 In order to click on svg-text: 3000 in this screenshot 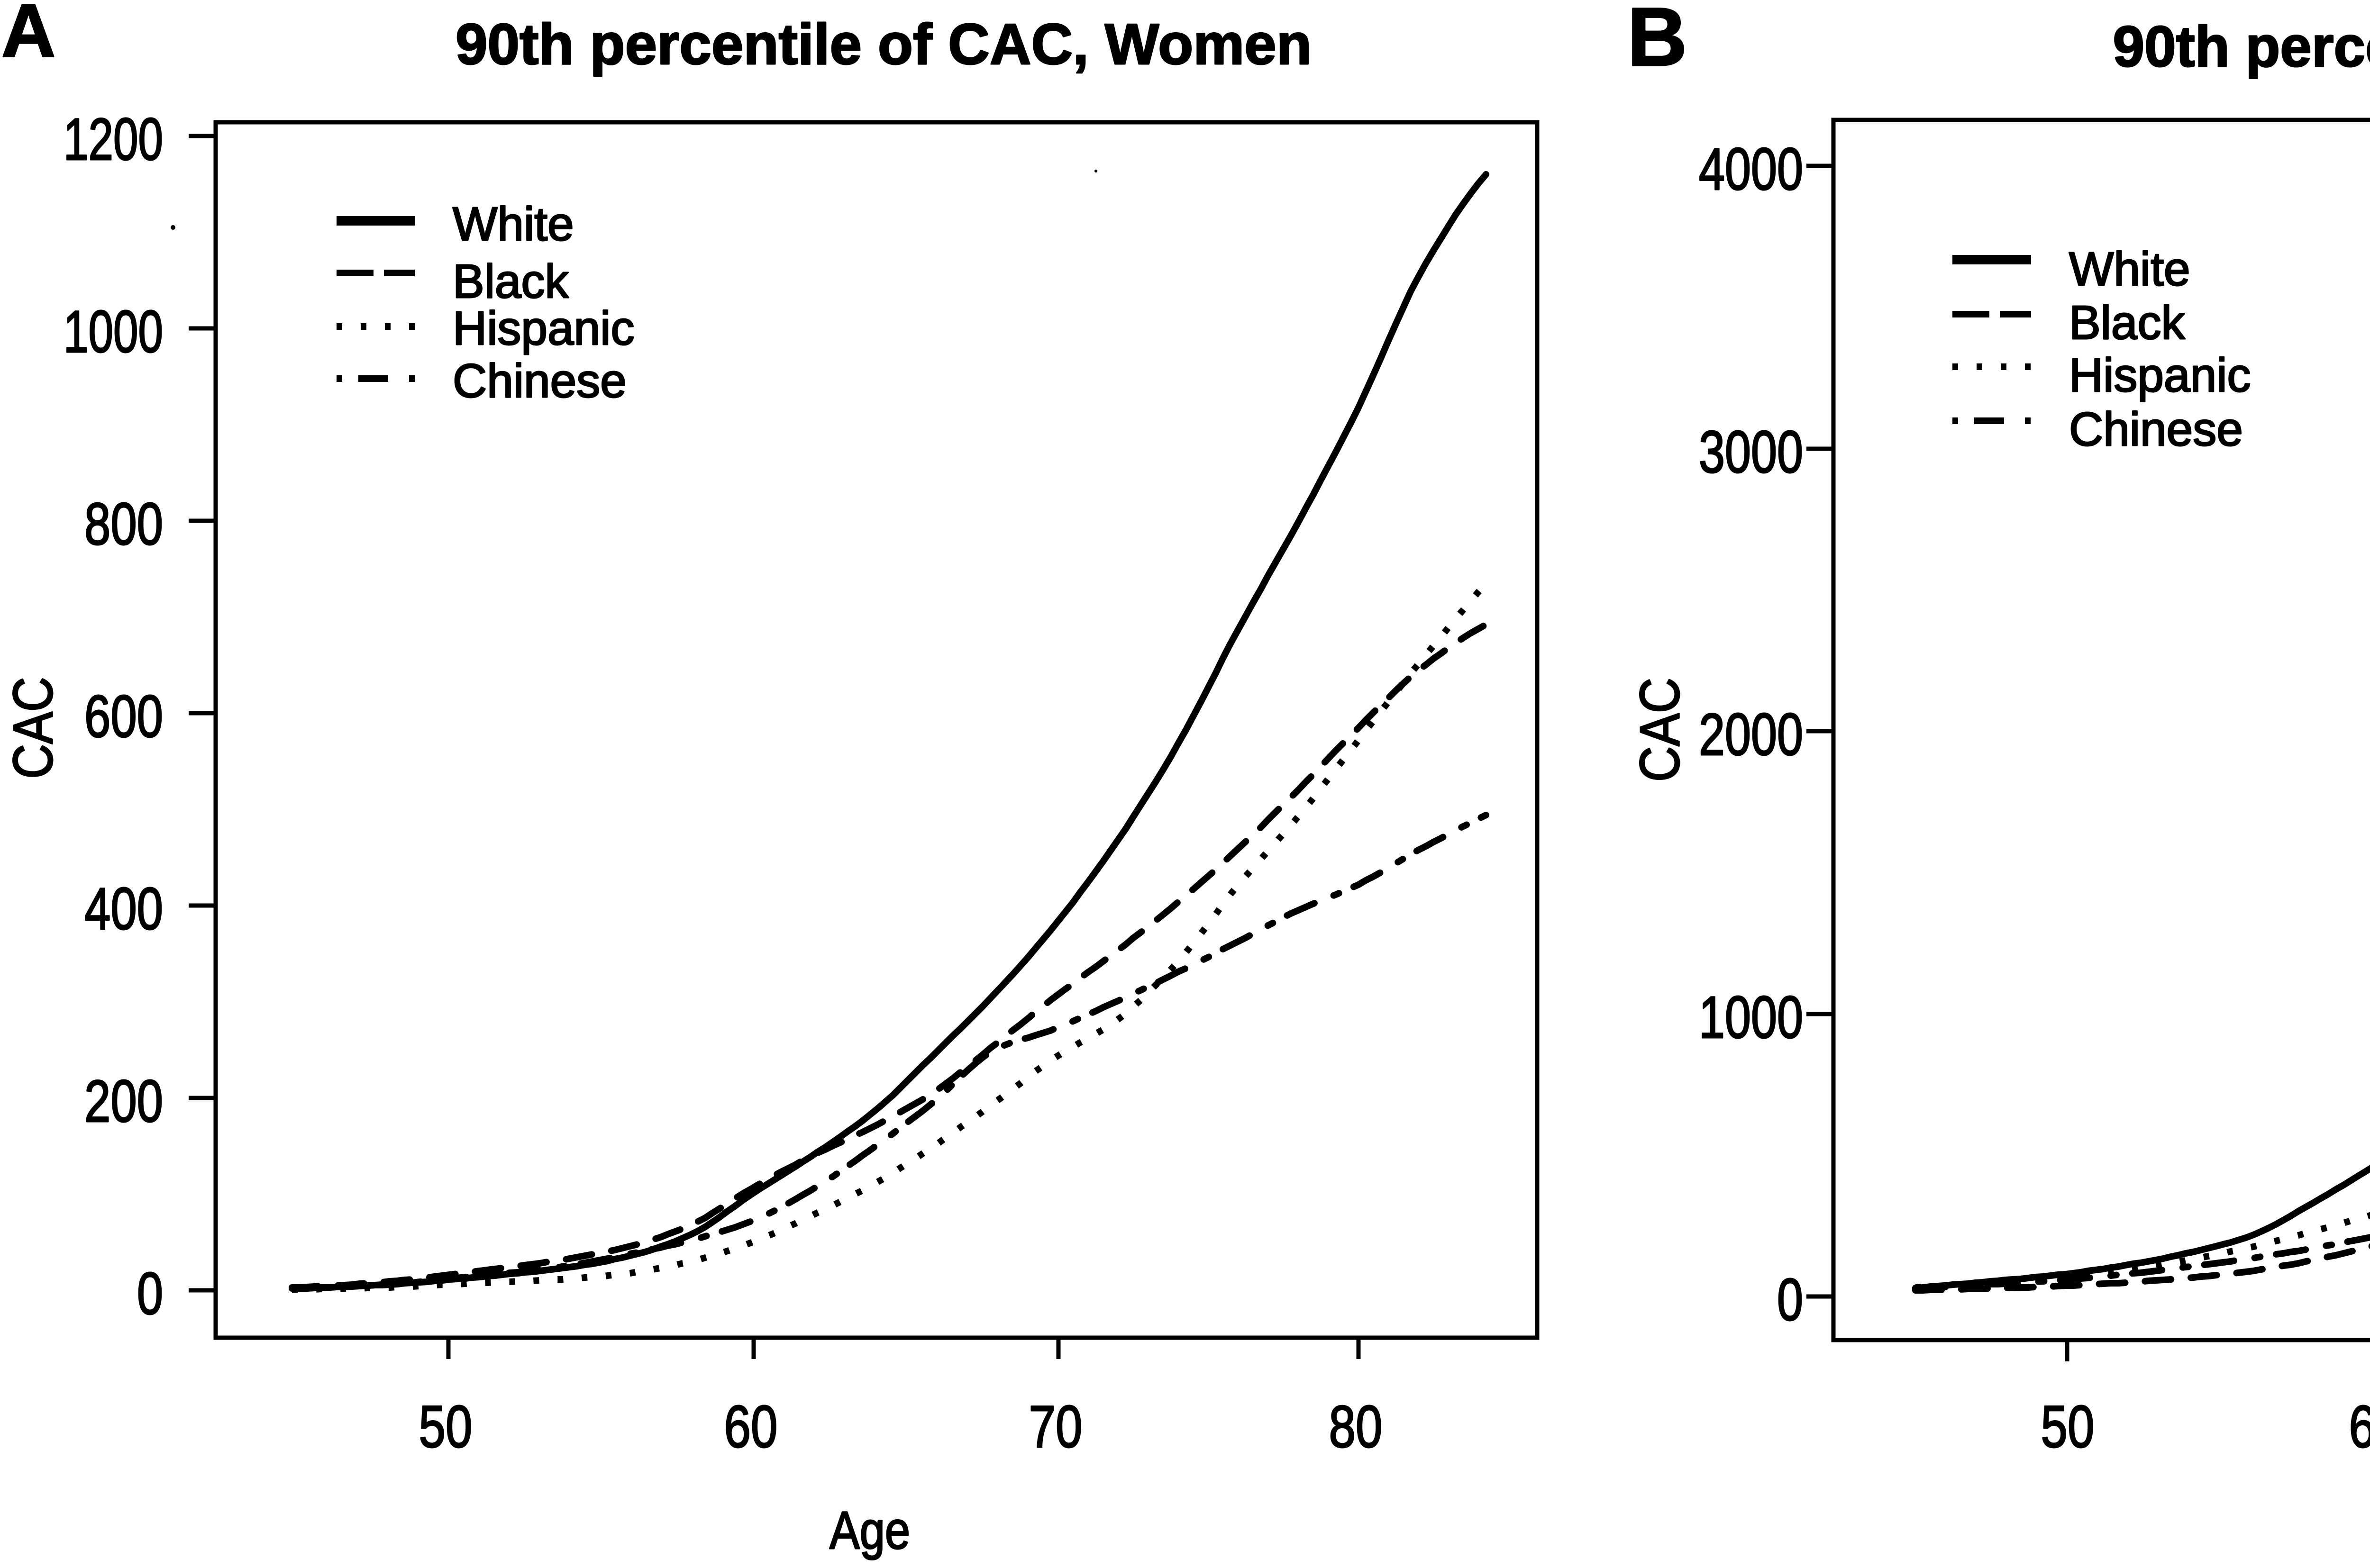, I will do `click(1751, 452)`.